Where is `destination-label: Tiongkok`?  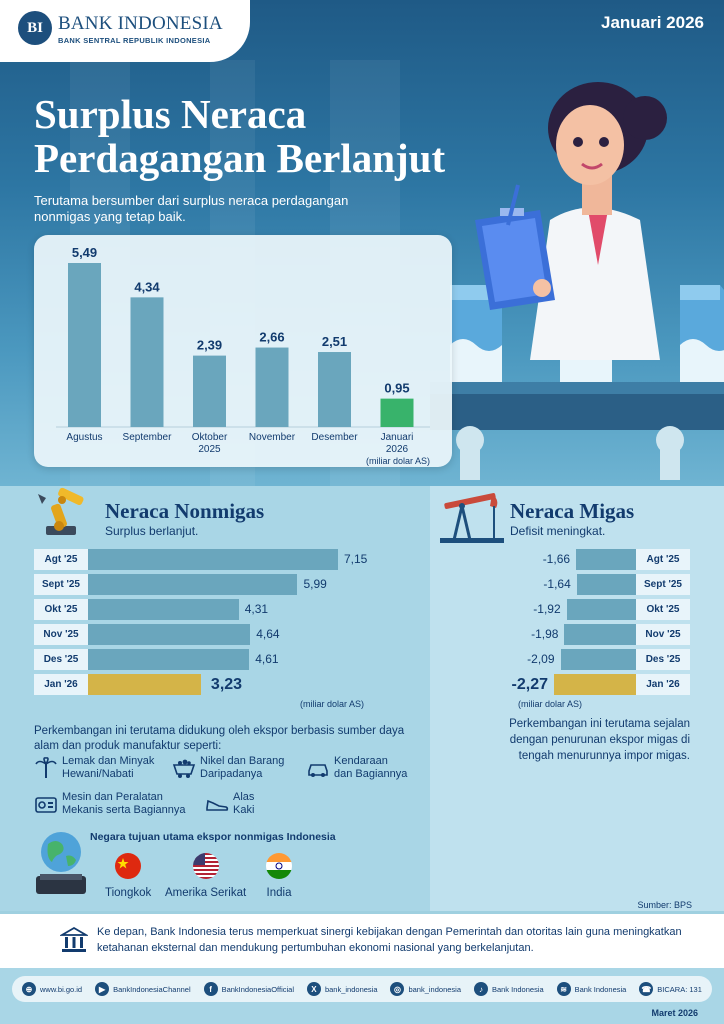 destination-label: Tiongkok is located at coordinates (128, 893).